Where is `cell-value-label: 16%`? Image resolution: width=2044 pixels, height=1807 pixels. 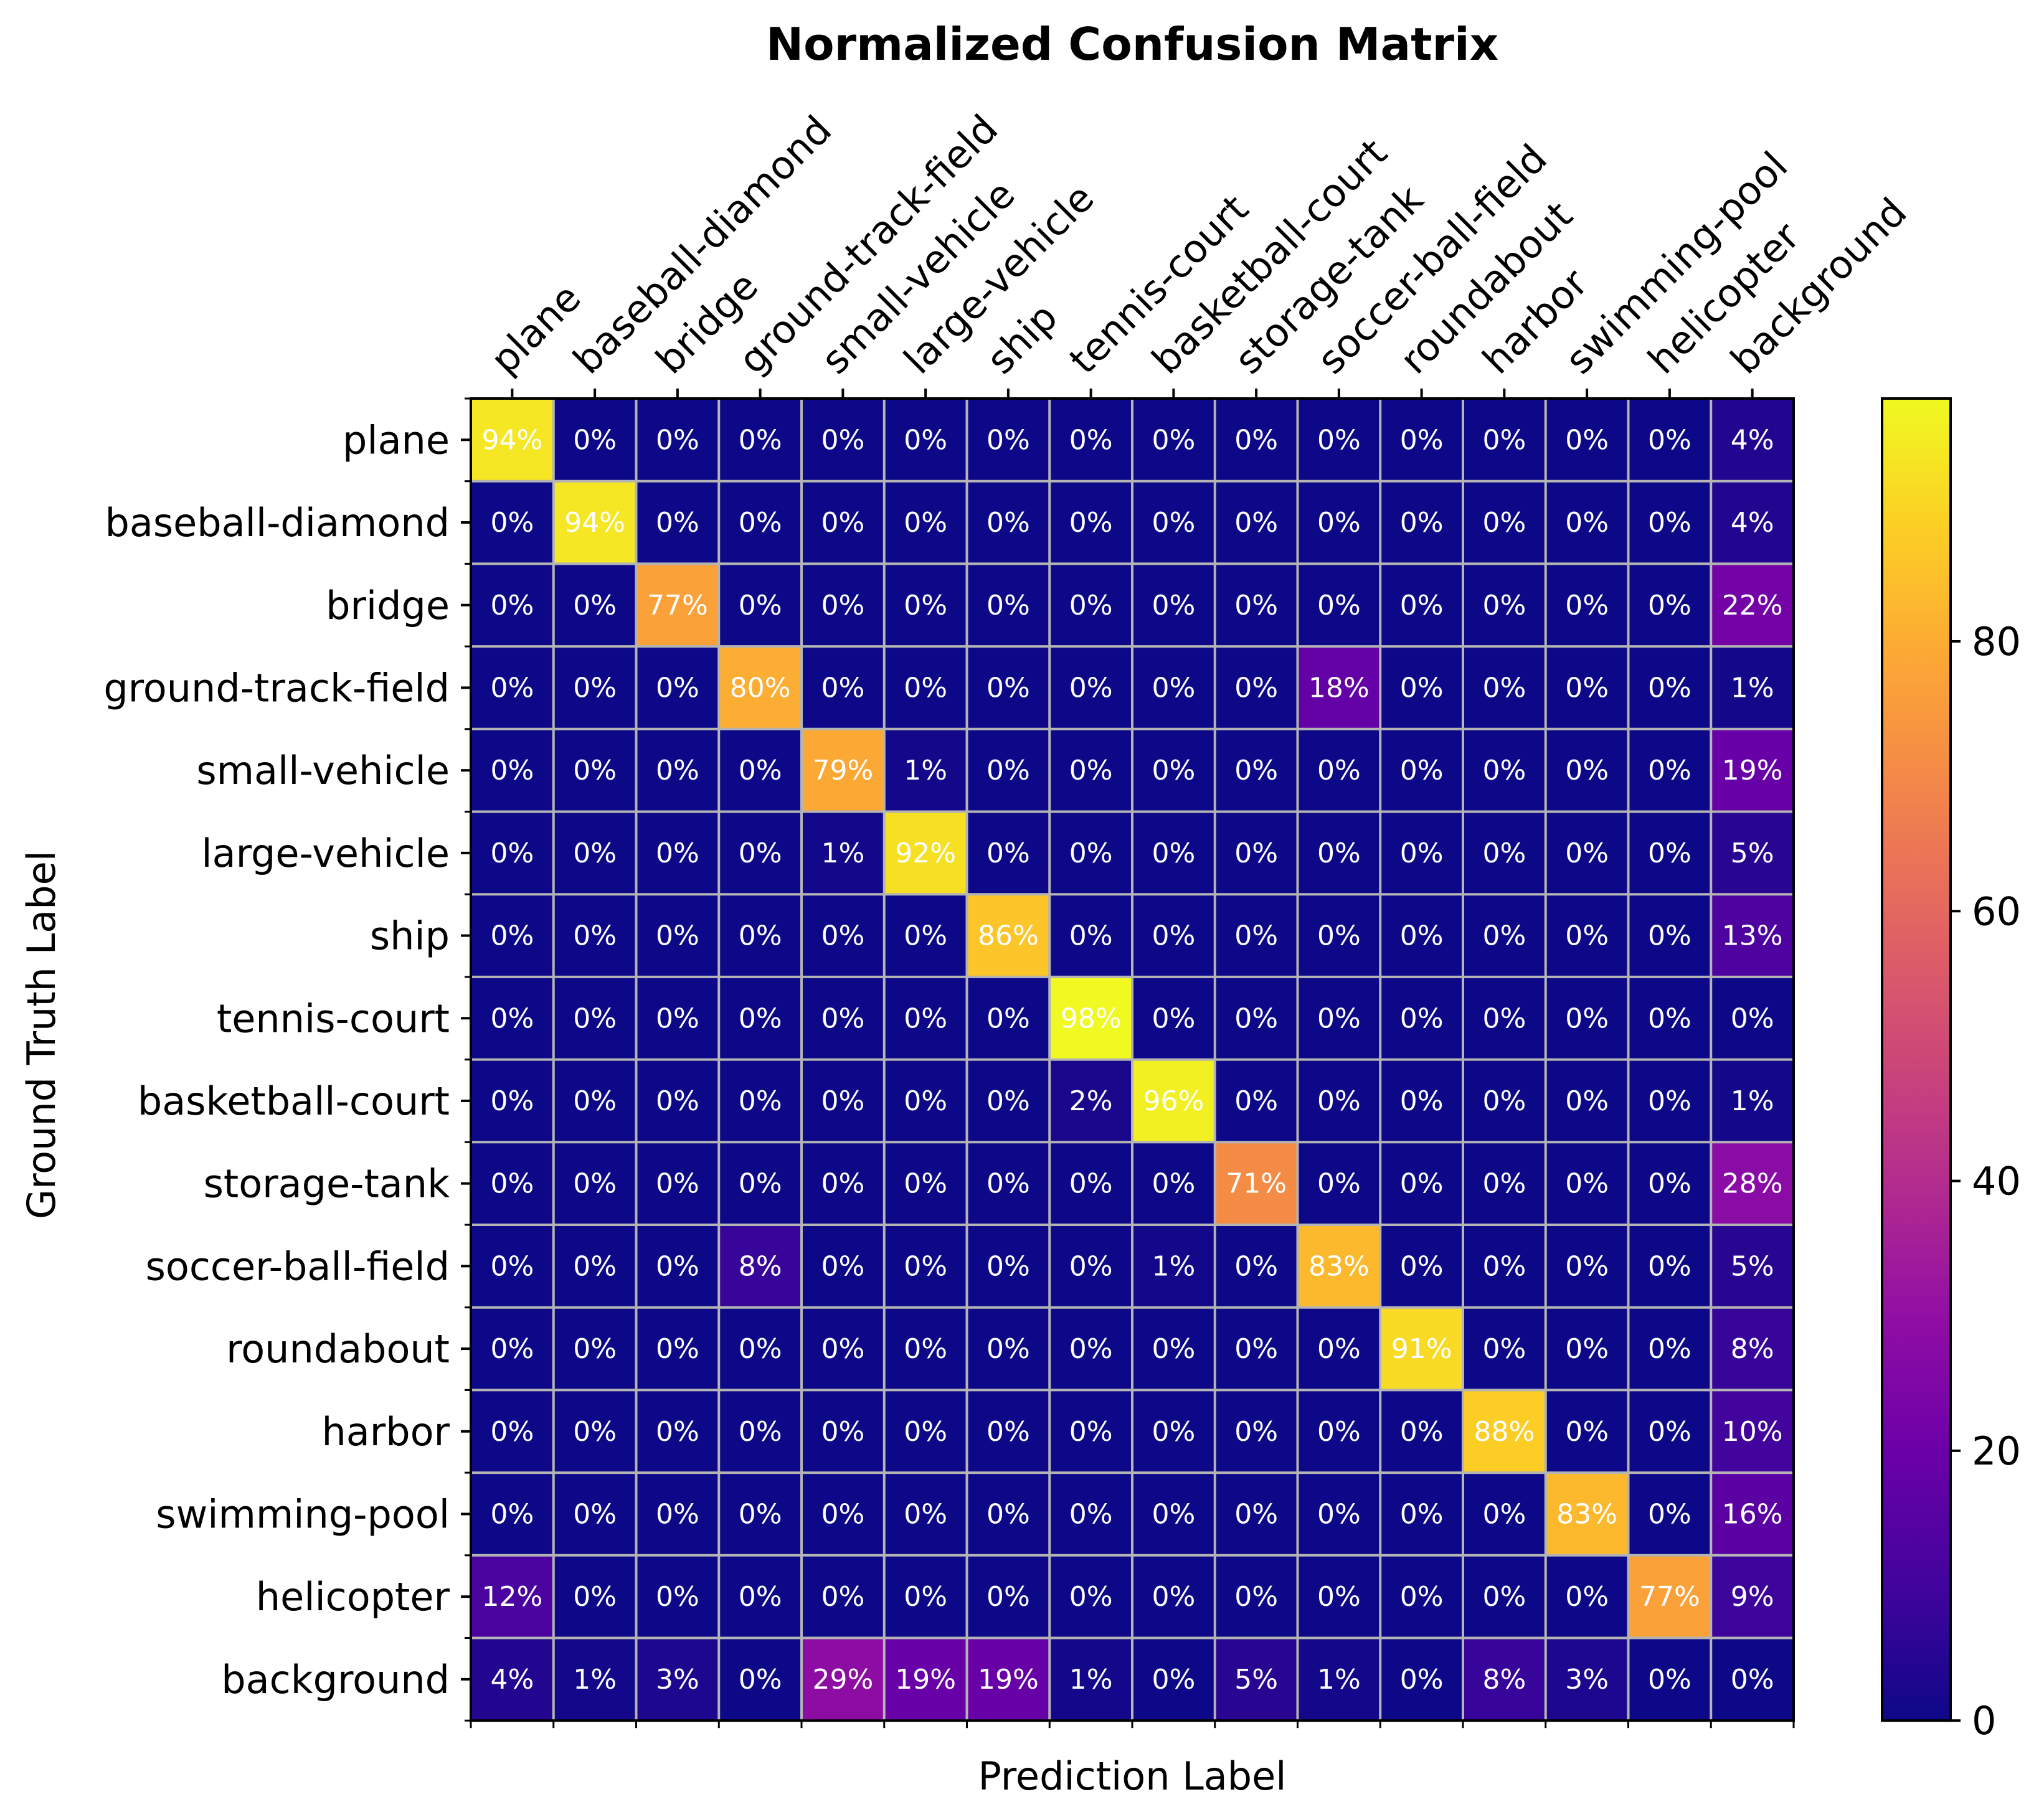
cell-value-label: 16% is located at coordinates (1753, 1514).